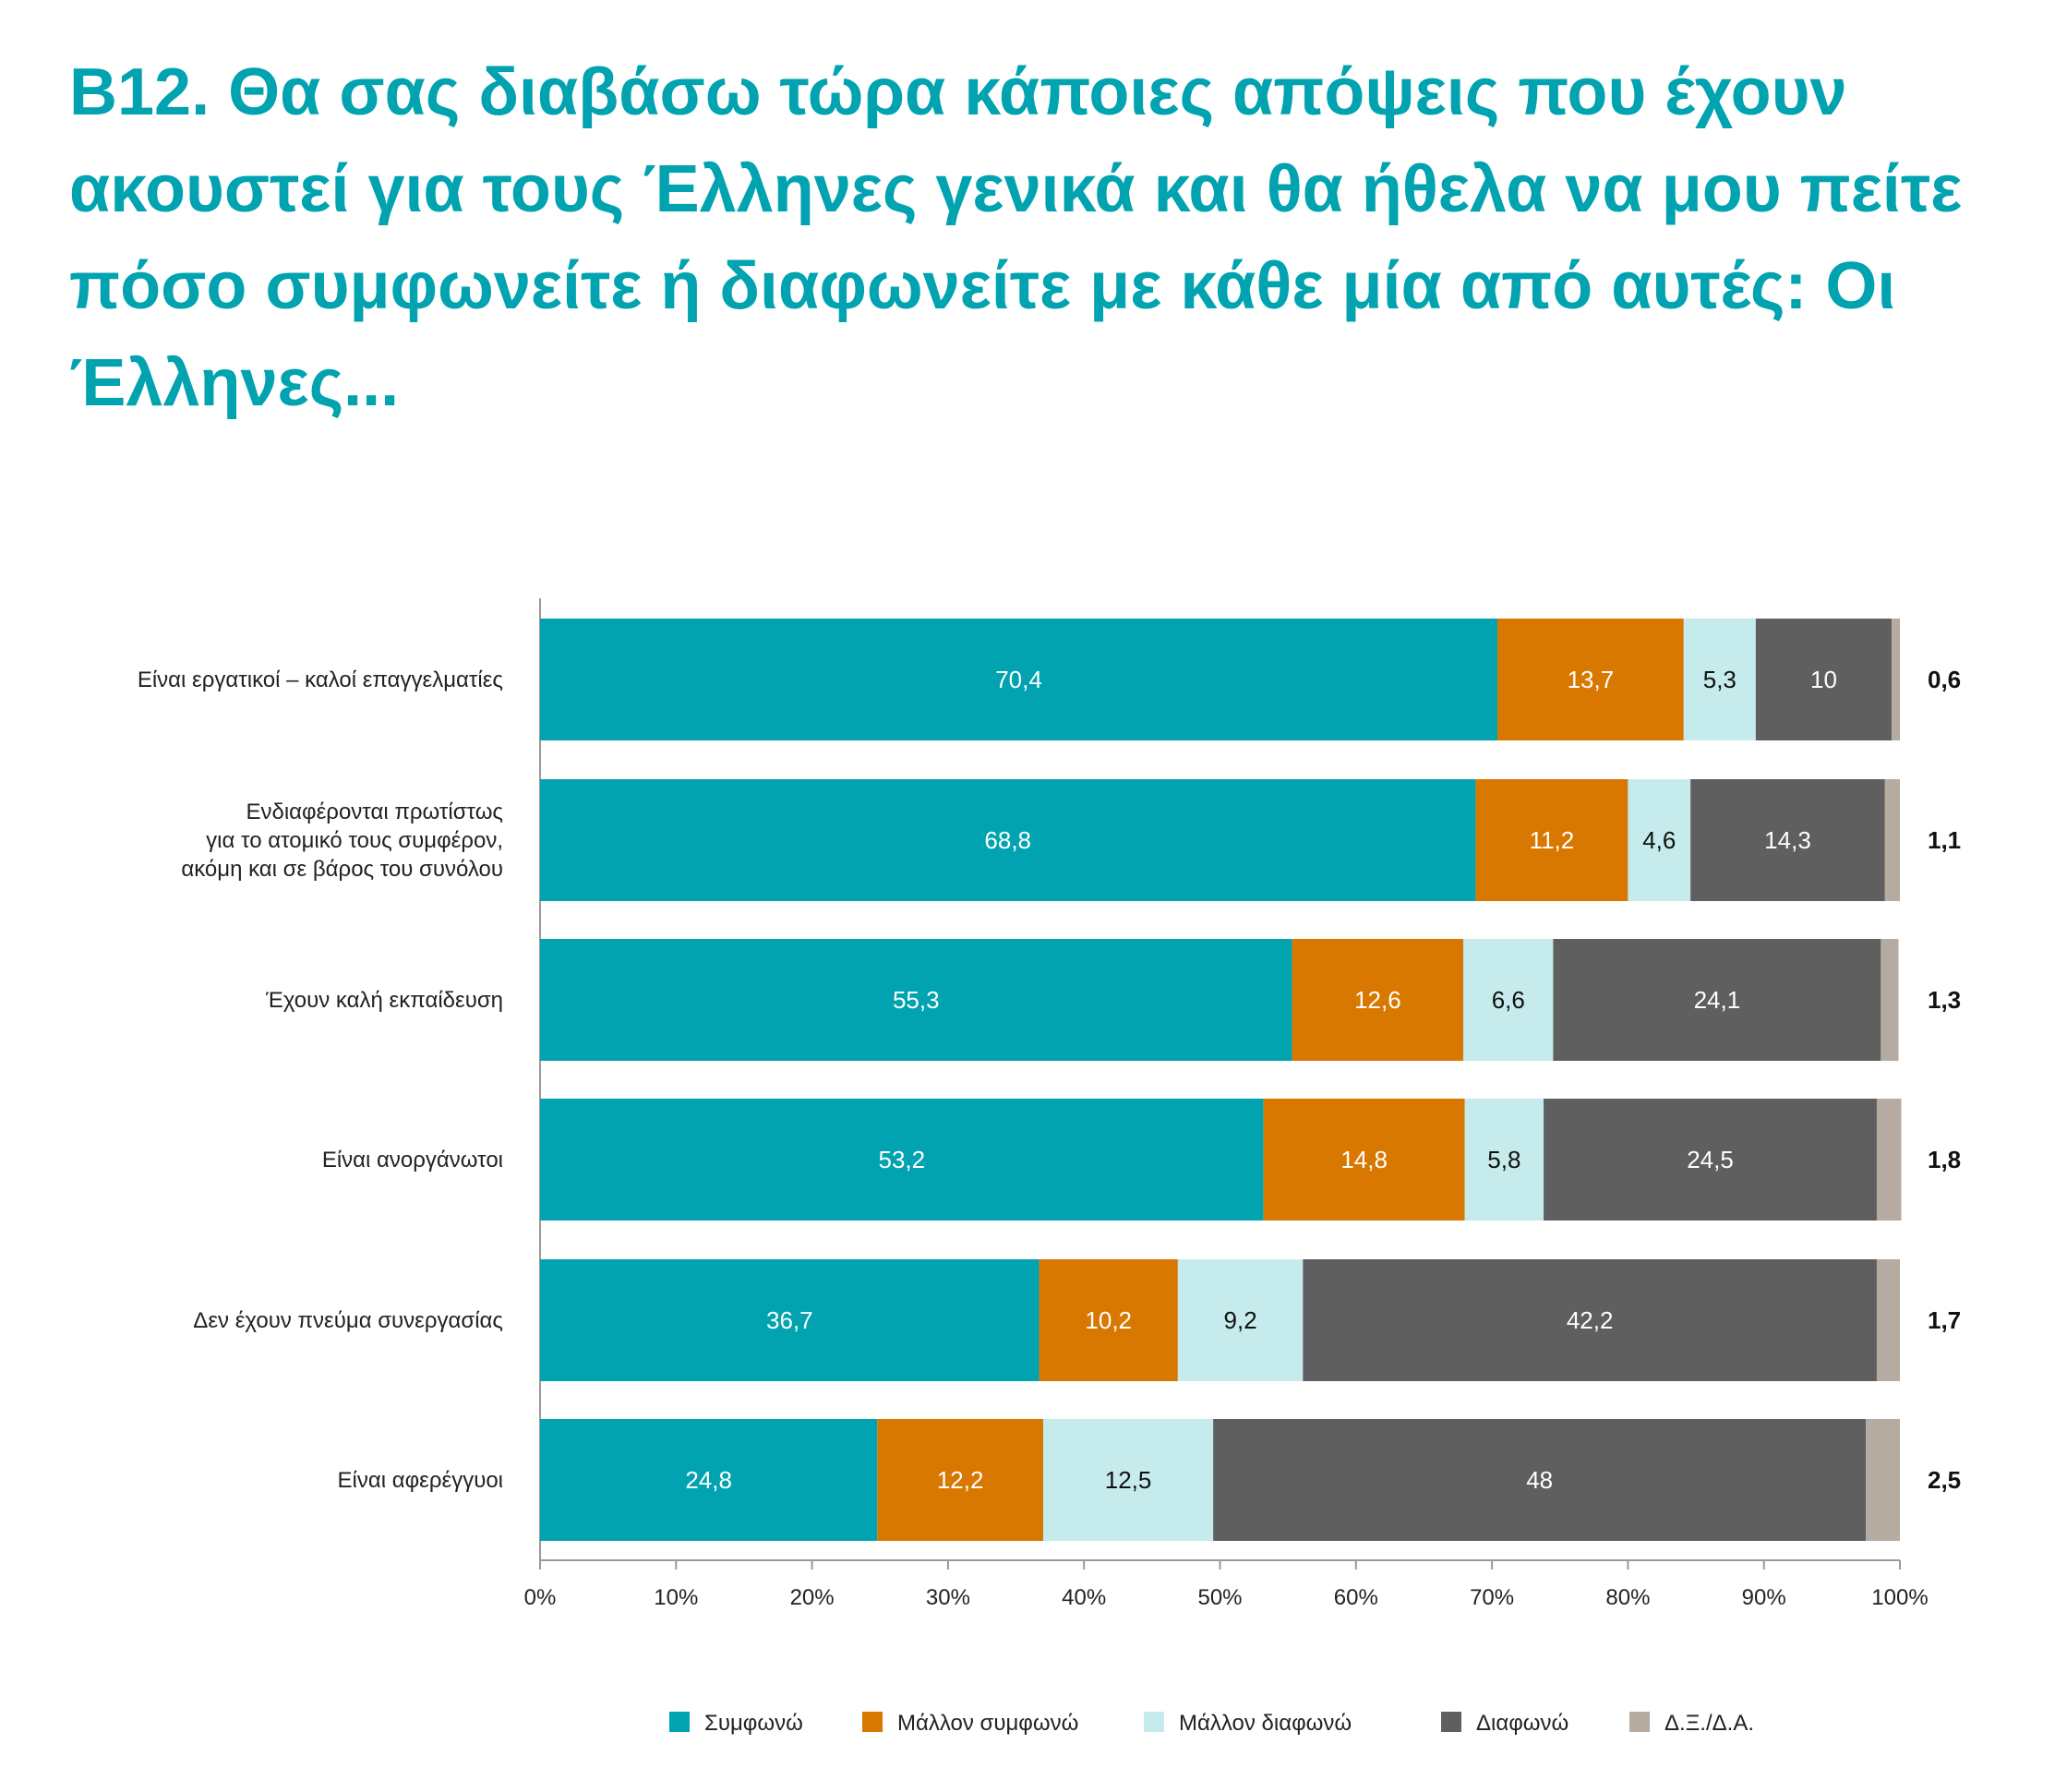  What do you see at coordinates (1900, 1597) in the screenshot?
I see `x-tick-label: 100%` at bounding box center [1900, 1597].